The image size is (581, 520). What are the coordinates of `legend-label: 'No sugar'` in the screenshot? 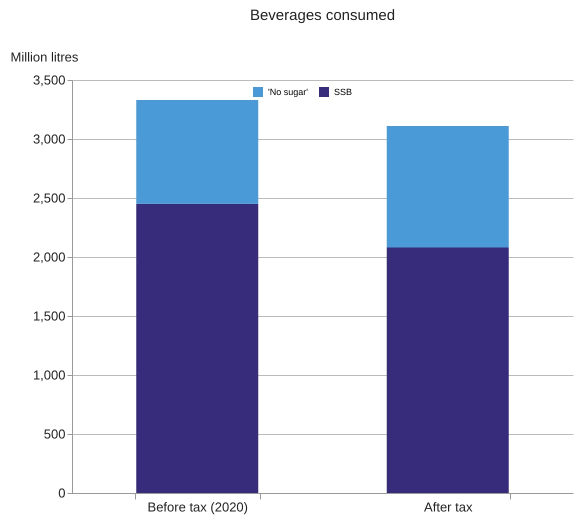 It's located at (288, 92).